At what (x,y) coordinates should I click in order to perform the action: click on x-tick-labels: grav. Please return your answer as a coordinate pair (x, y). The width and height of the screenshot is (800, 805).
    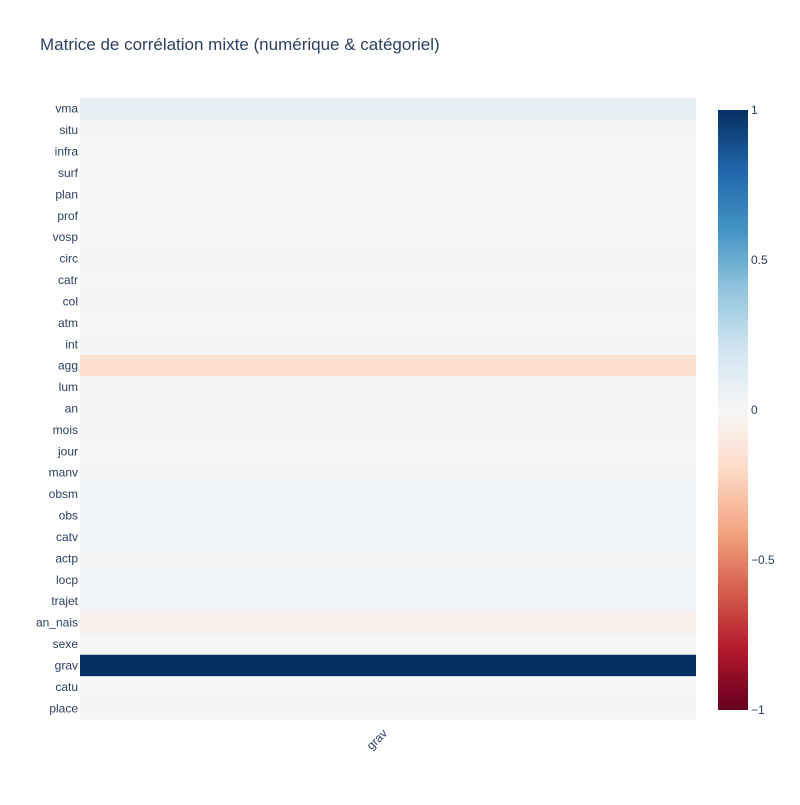
    Looking at the image, I should click on (377, 739).